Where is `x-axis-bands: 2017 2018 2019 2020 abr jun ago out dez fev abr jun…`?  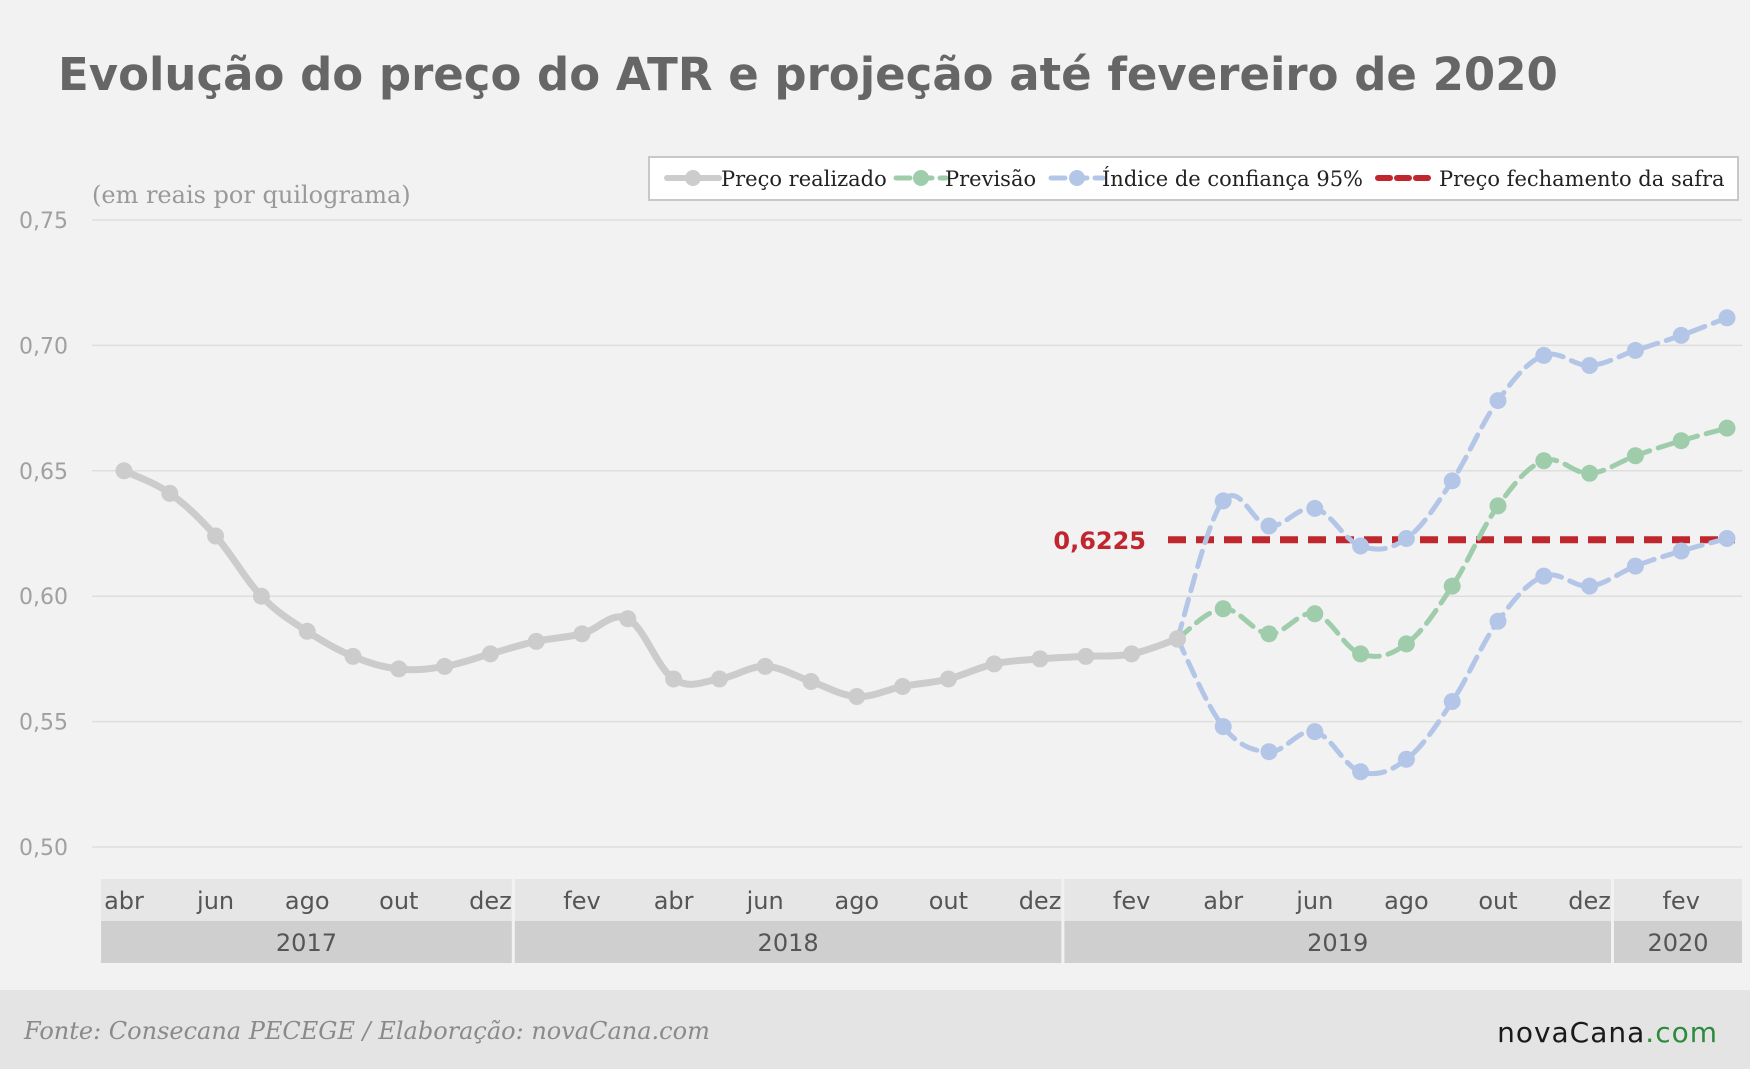 x-axis-bands: 2017 2018 2019 2020 abr jun ago out dez fev abr jun… is located at coordinates (921, 921).